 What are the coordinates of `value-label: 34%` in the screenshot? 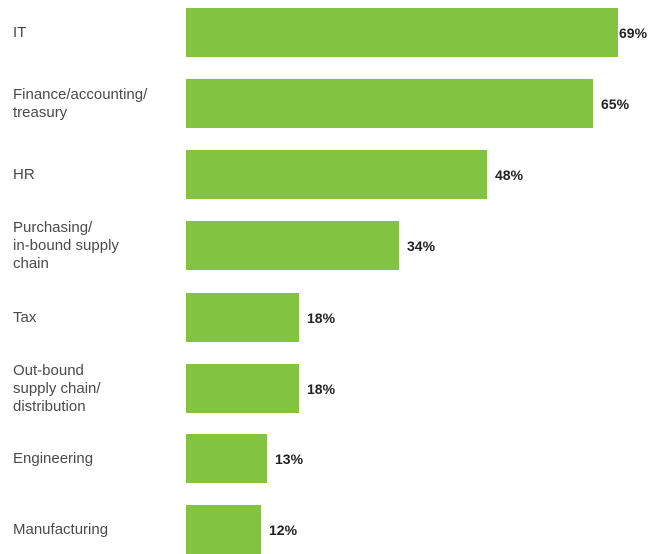 It's located at (421, 245).